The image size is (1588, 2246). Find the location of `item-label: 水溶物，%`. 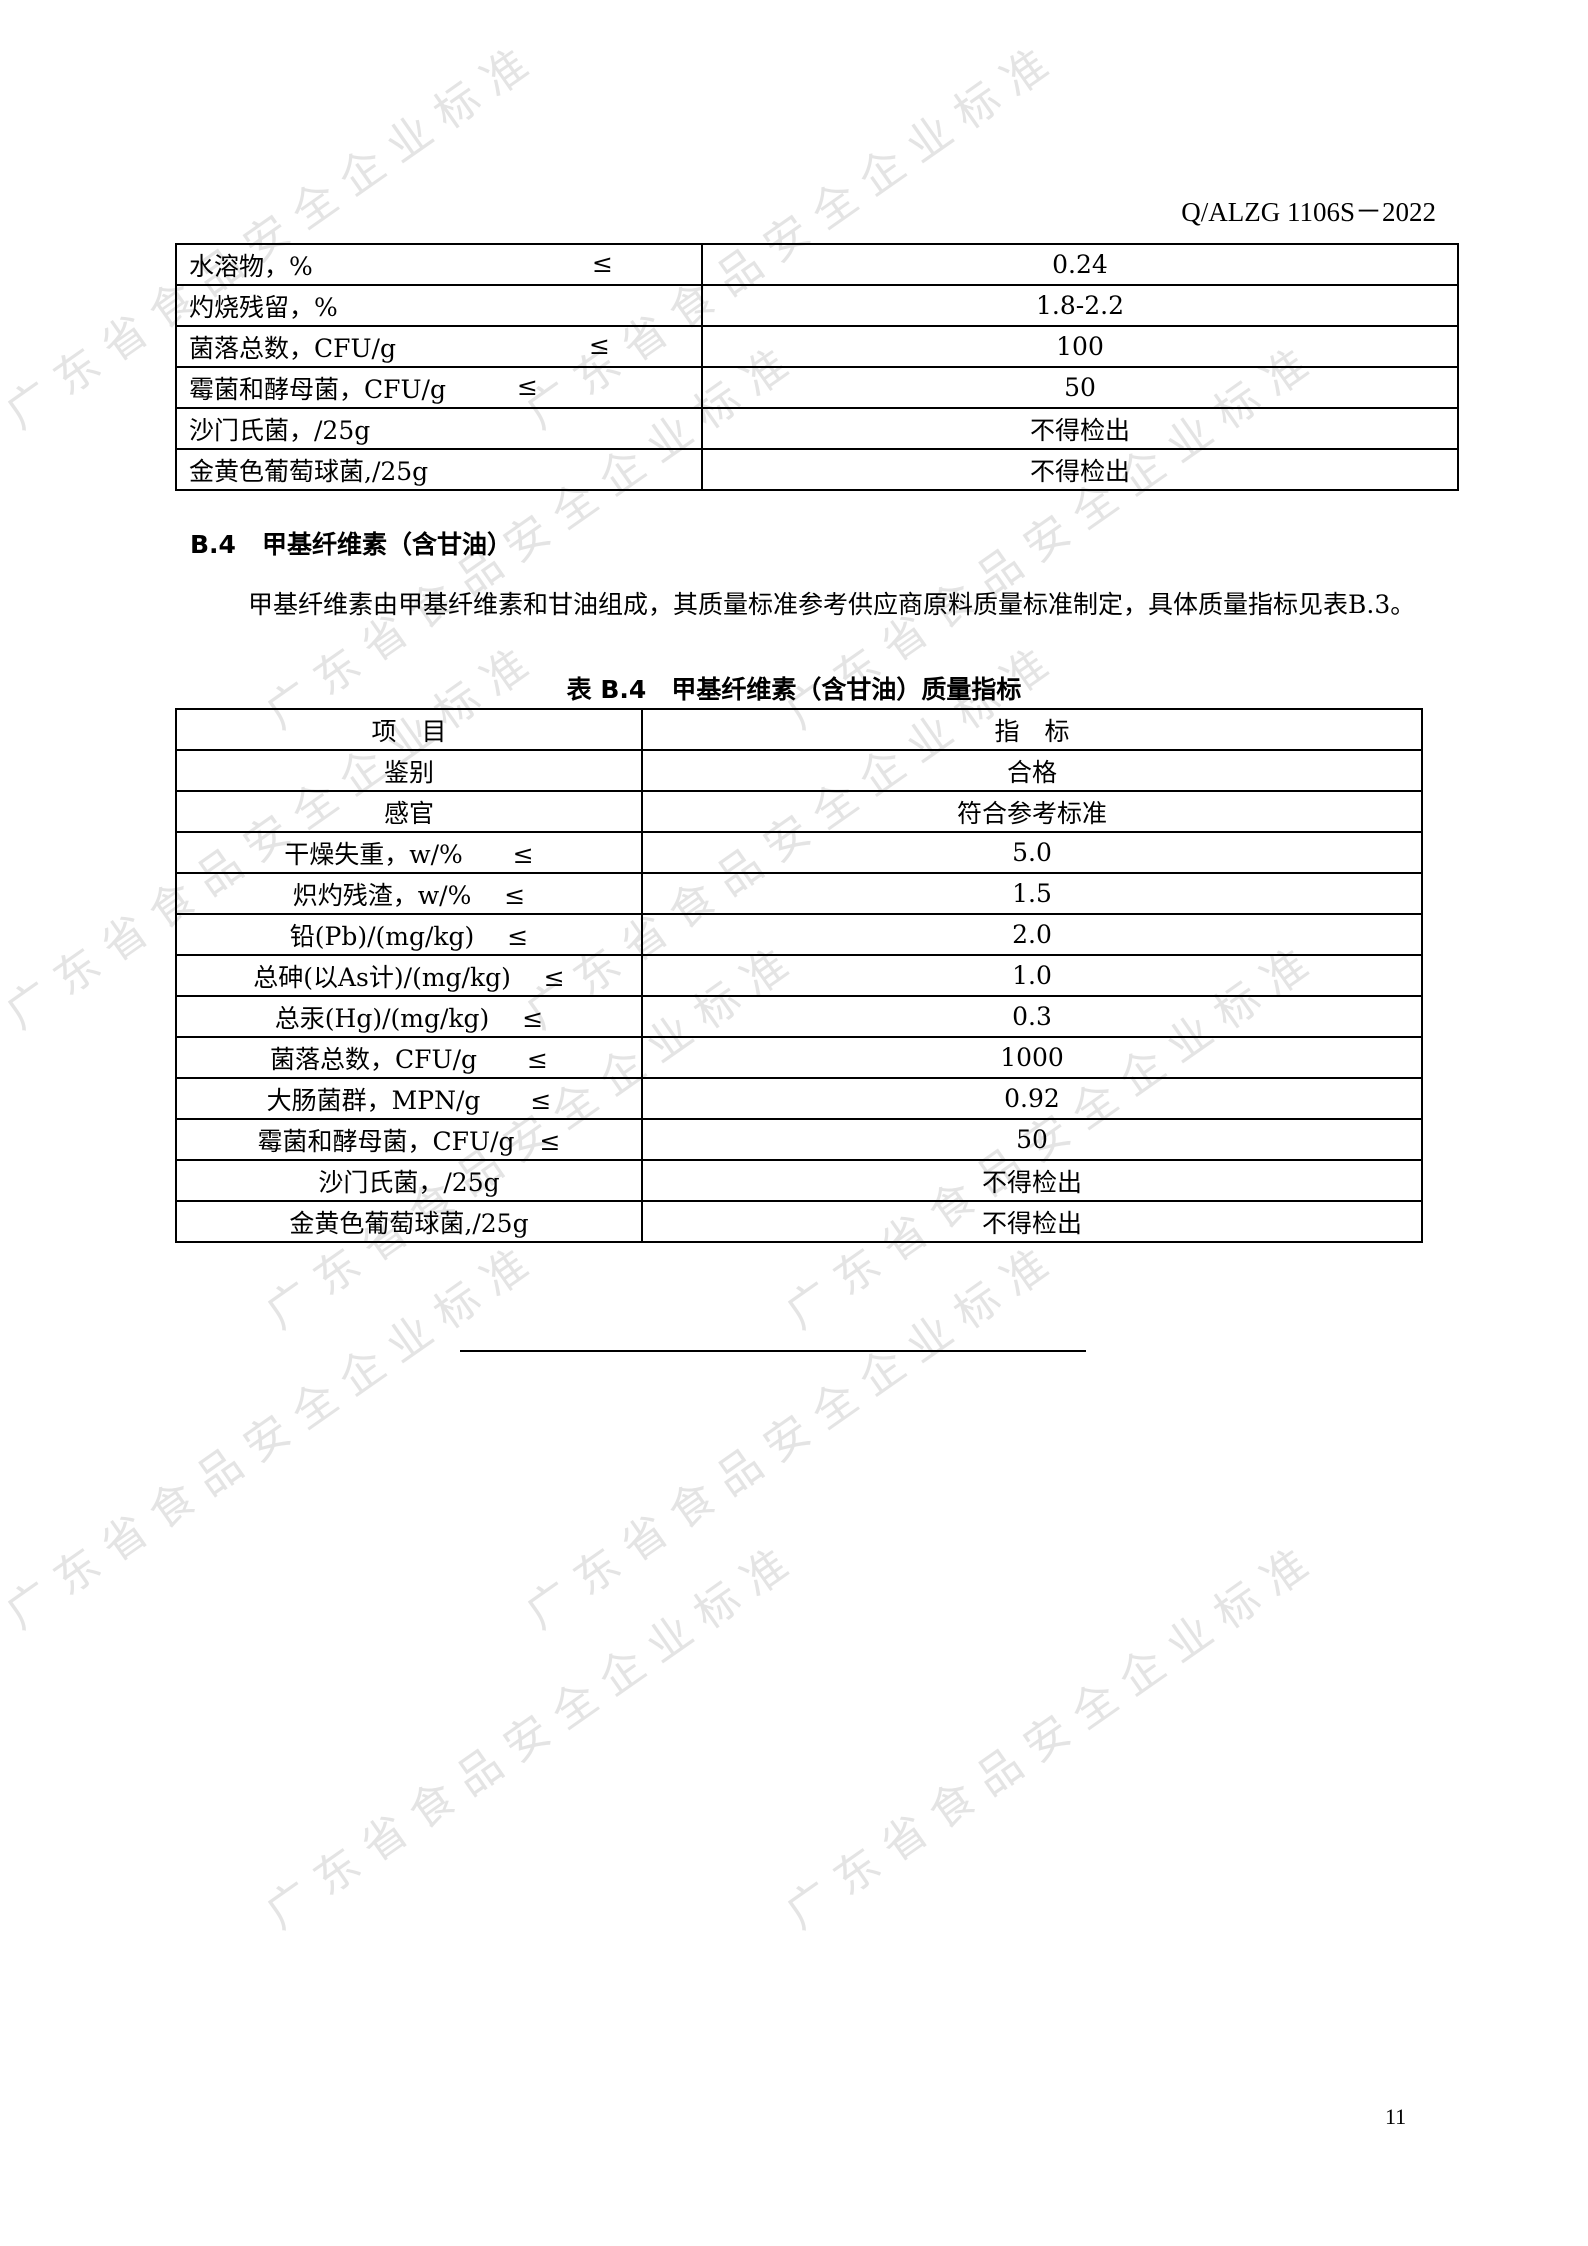

item-label: 水溶物，% is located at coordinates (251, 266).